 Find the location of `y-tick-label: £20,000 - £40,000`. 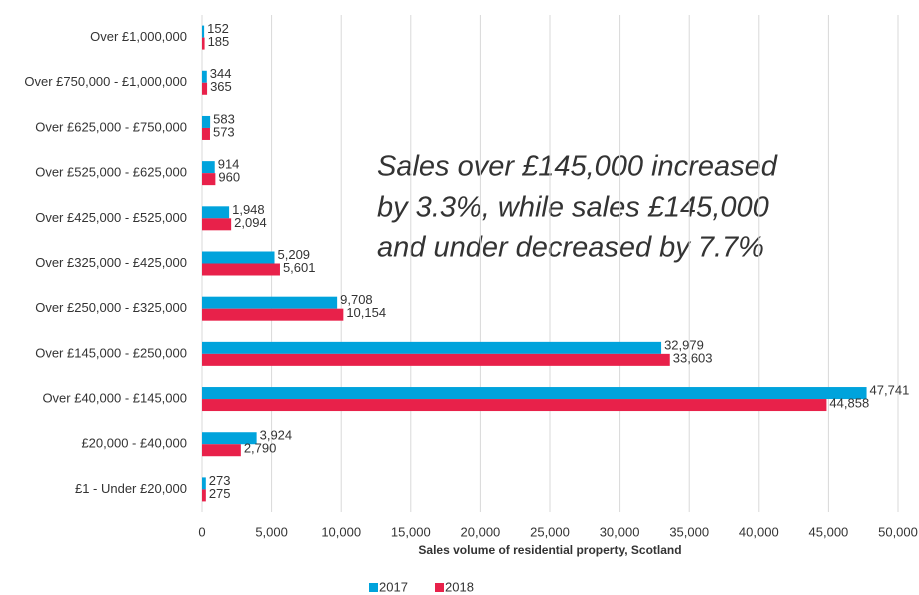

y-tick-label: £20,000 - £40,000 is located at coordinates (134, 443).